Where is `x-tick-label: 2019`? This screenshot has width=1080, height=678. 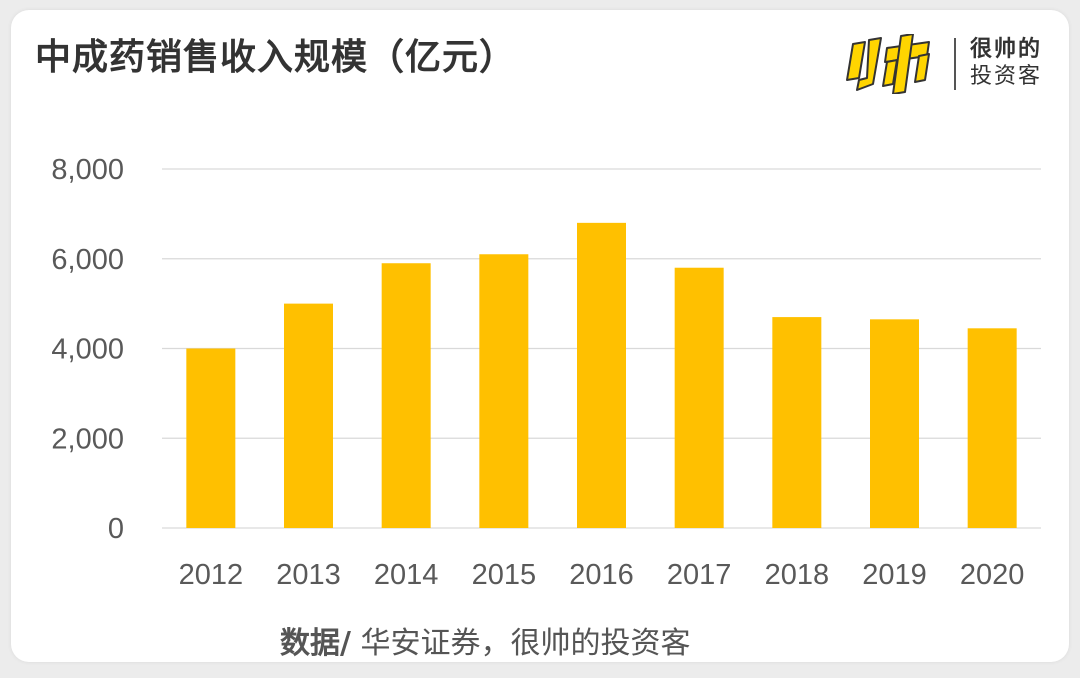
x-tick-label: 2019 is located at coordinates (894, 575).